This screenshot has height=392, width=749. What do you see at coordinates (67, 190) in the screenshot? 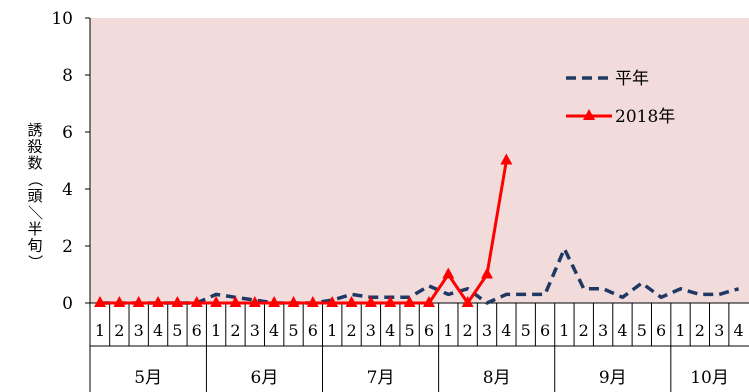
I see `y-tick-label: 4` at bounding box center [67, 190].